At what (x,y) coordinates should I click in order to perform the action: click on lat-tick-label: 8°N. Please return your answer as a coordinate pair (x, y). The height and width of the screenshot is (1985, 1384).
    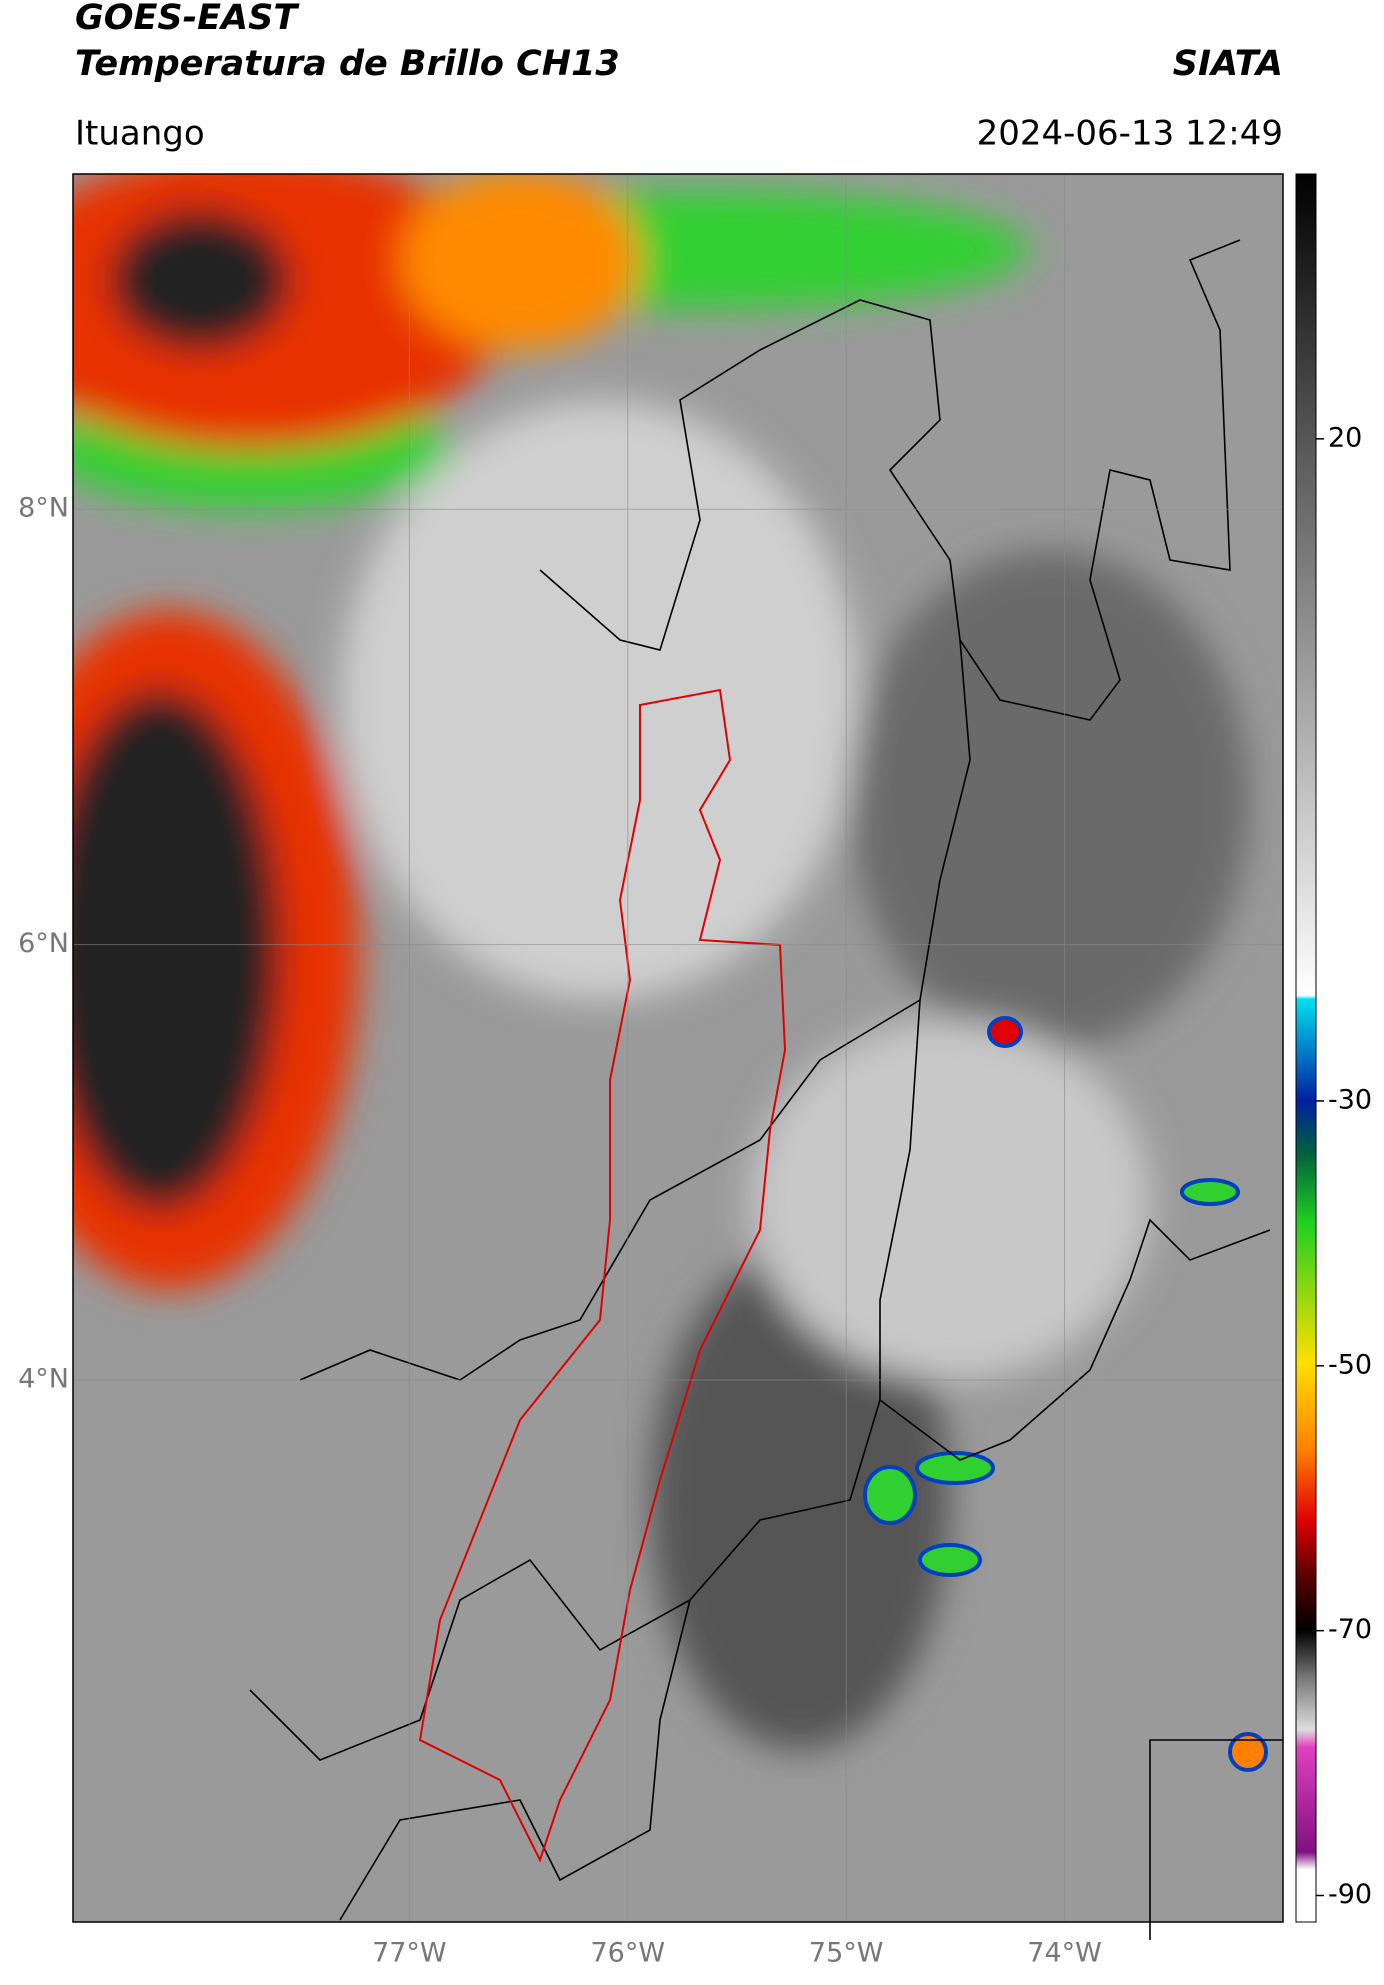
    Looking at the image, I should click on (43, 508).